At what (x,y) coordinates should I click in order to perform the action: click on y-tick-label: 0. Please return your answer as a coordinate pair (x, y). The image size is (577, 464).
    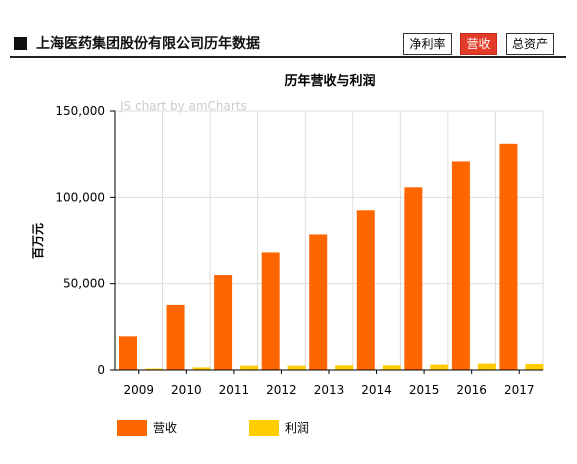
    Looking at the image, I should click on (101, 370).